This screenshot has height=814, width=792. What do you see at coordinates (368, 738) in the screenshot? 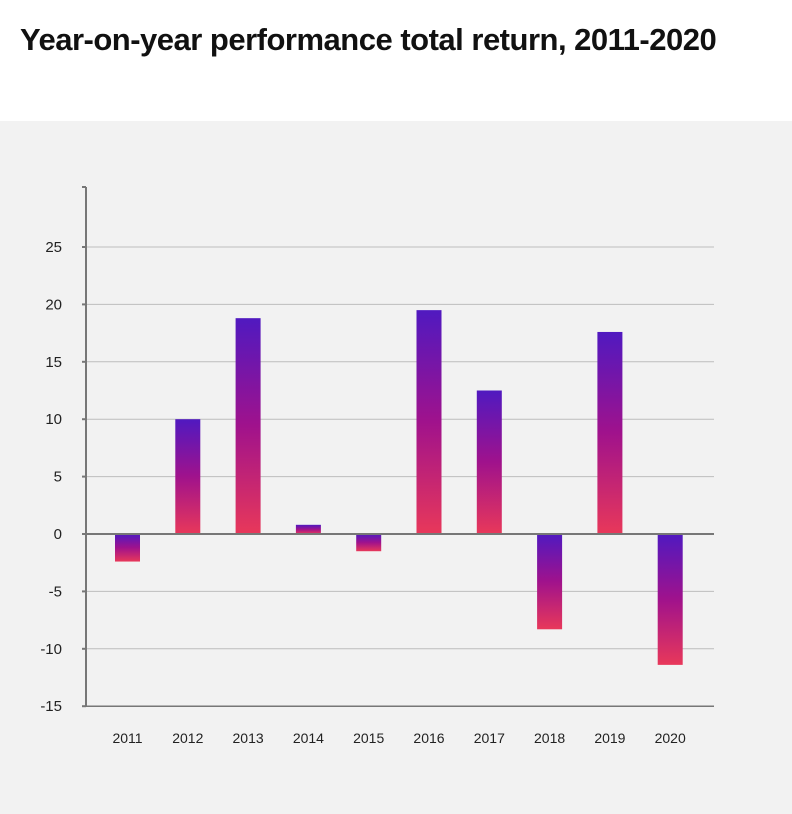
I see `x-tick-label: 2015` at bounding box center [368, 738].